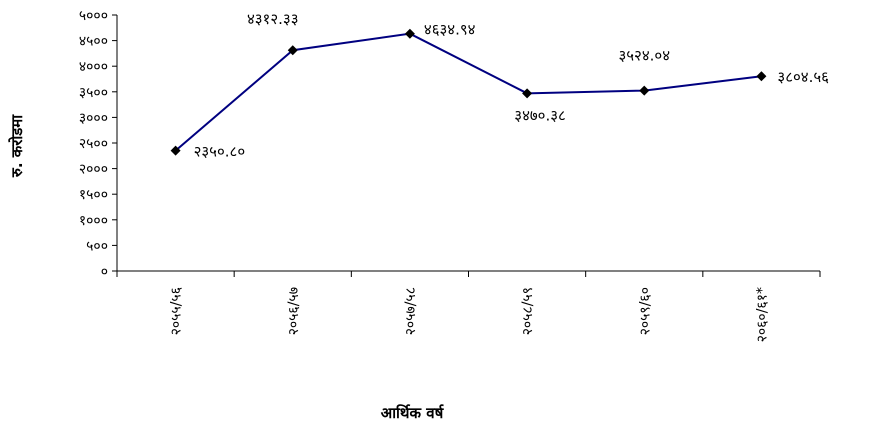 The width and height of the screenshot is (869, 433). I want to click on y-tick-label: २५००, so click(93, 144).